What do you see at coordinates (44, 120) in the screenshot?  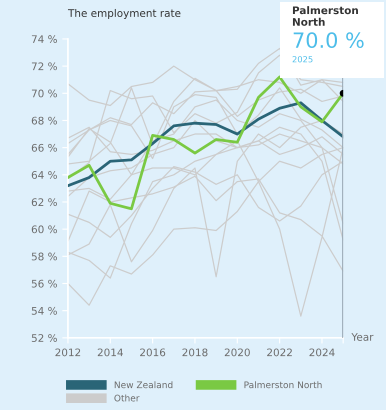 I see `y-tick-label: 68 %` at bounding box center [44, 120].